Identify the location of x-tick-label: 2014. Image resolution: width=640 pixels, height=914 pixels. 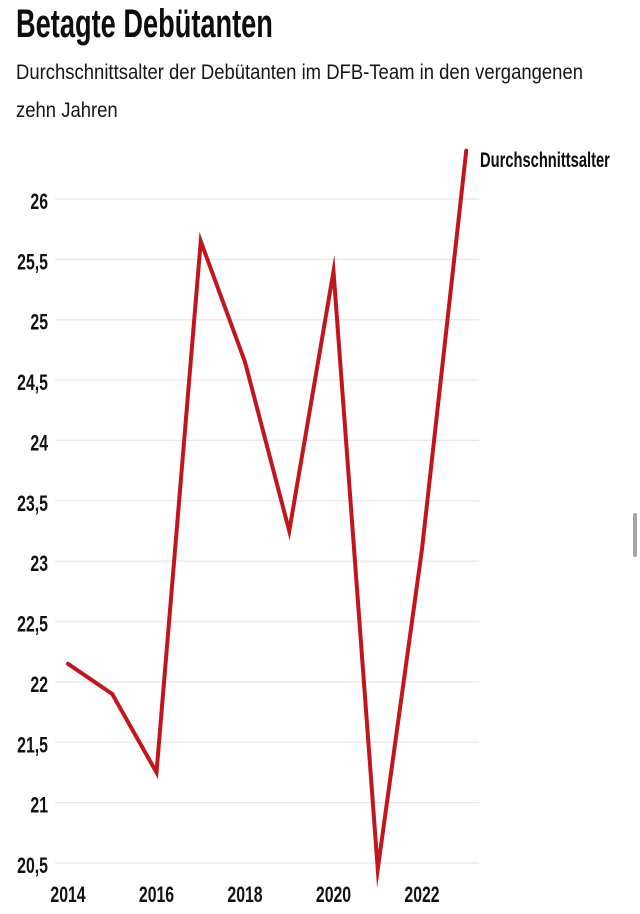
(68, 896).